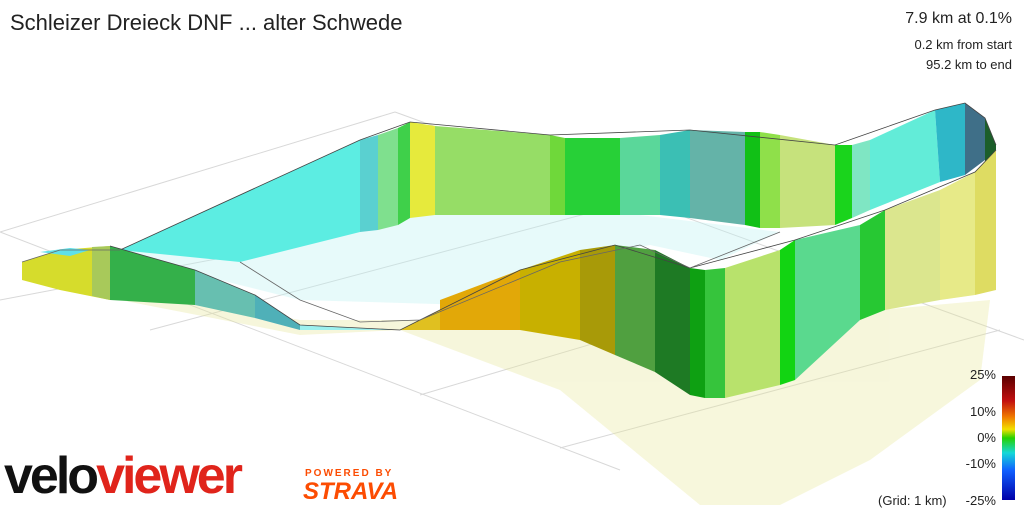 The height and width of the screenshot is (512, 1024). Describe the element at coordinates (980, 500) in the screenshot. I see `legend-label-minus-25: -25%` at that location.